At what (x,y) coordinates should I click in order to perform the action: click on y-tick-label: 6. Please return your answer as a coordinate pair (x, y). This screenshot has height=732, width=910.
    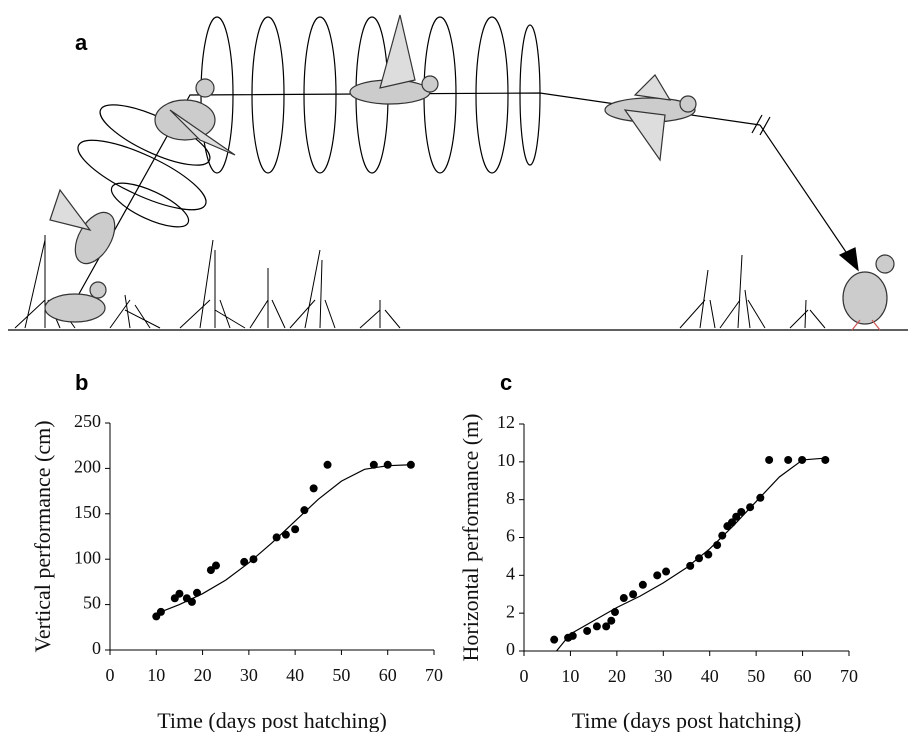
    Looking at the image, I should click on (510, 536).